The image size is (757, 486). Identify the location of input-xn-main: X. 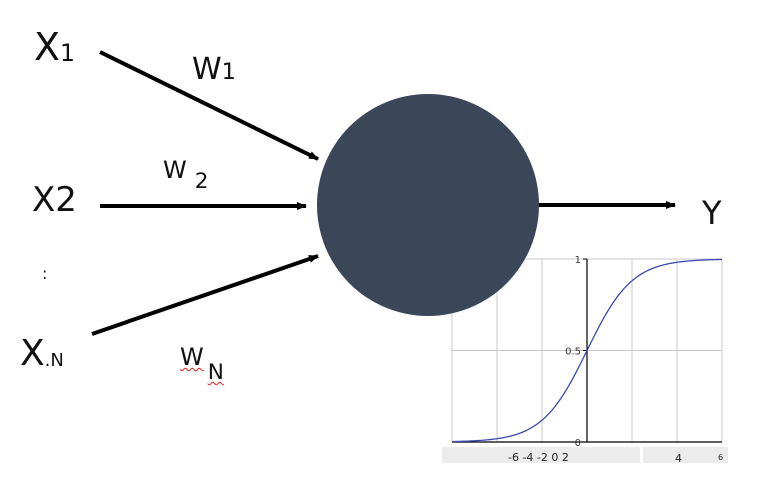
(32, 353).